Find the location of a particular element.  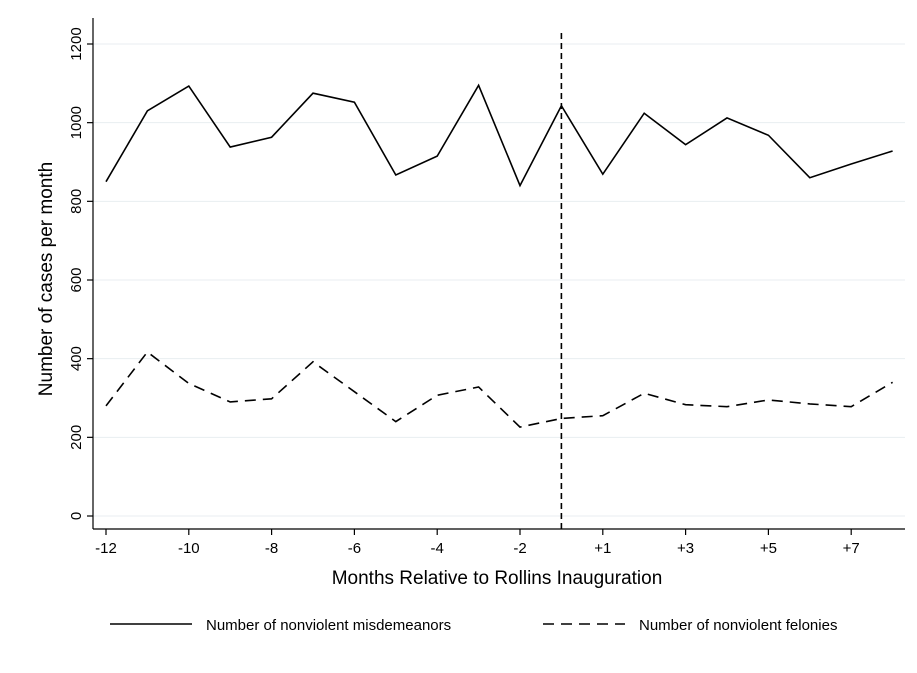

x-tick-label--10: -10 is located at coordinates (189, 548).